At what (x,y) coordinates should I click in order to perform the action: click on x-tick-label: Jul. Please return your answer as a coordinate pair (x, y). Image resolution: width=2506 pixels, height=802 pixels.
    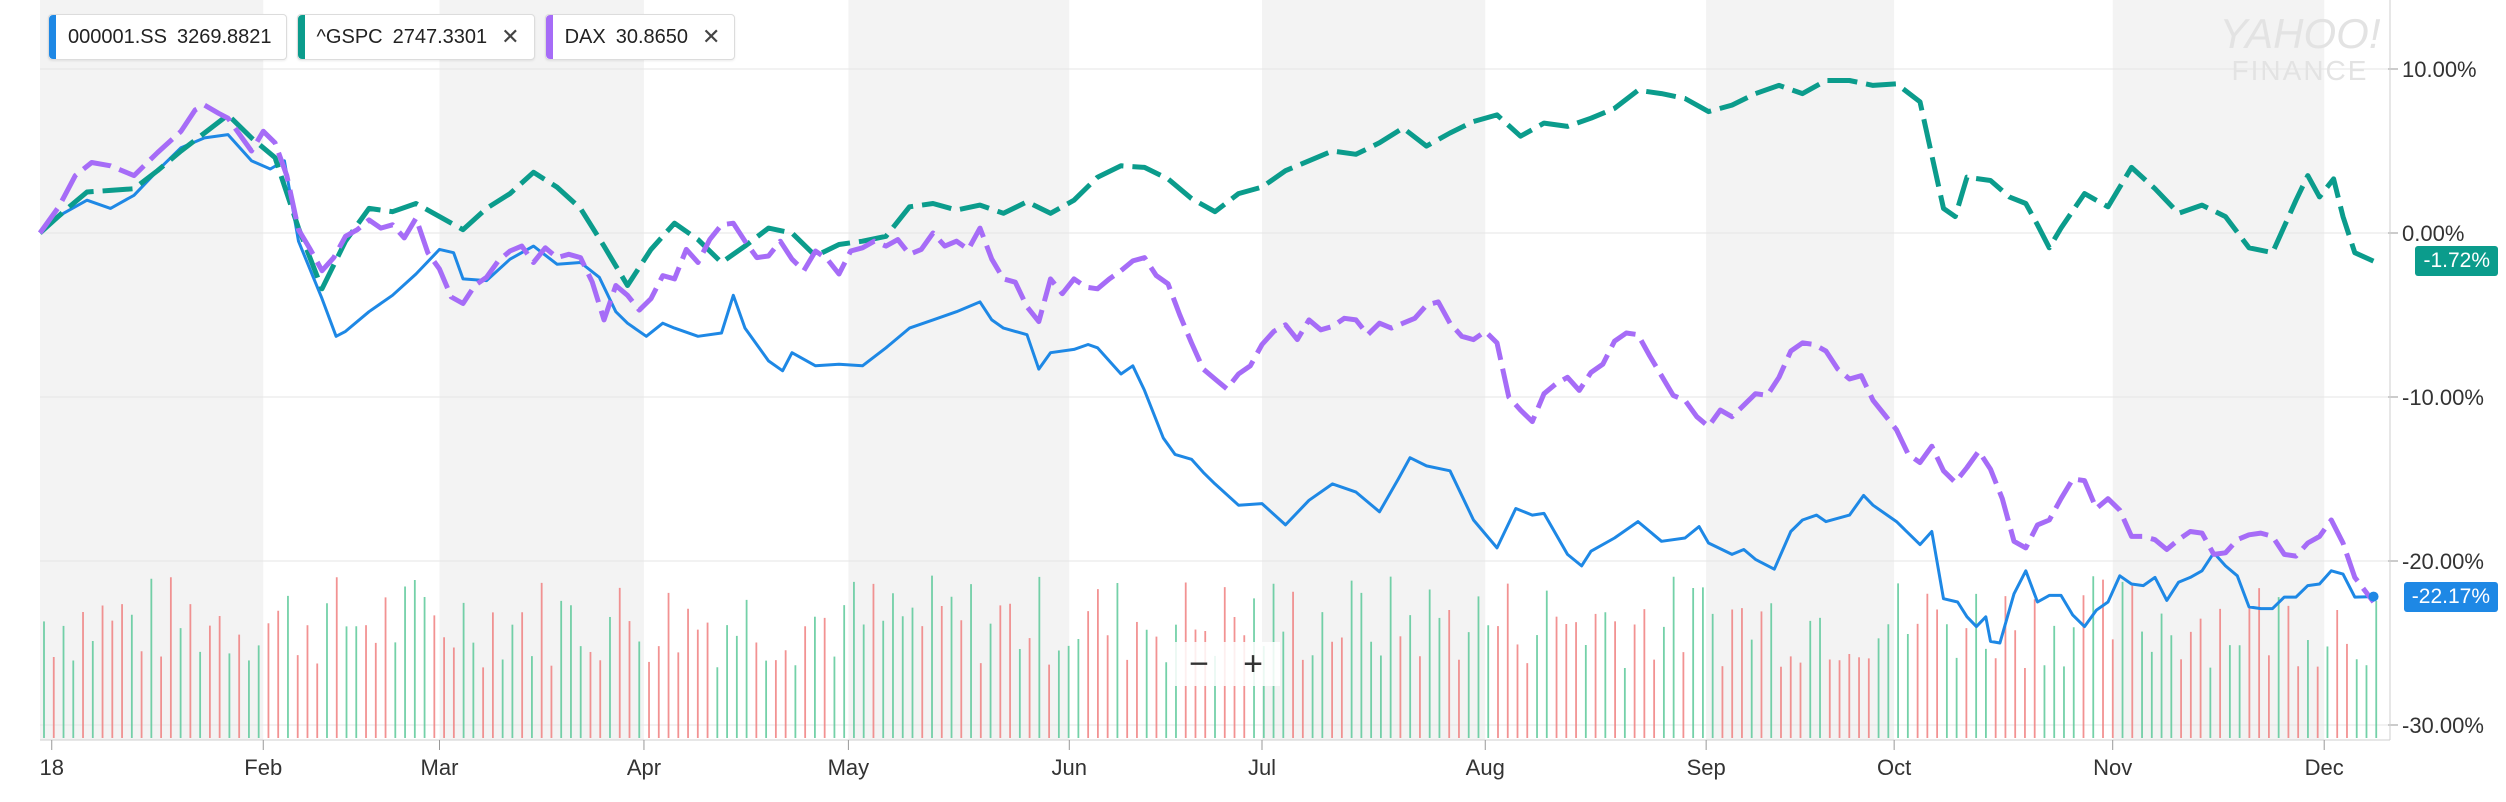
    Looking at the image, I should click on (1262, 767).